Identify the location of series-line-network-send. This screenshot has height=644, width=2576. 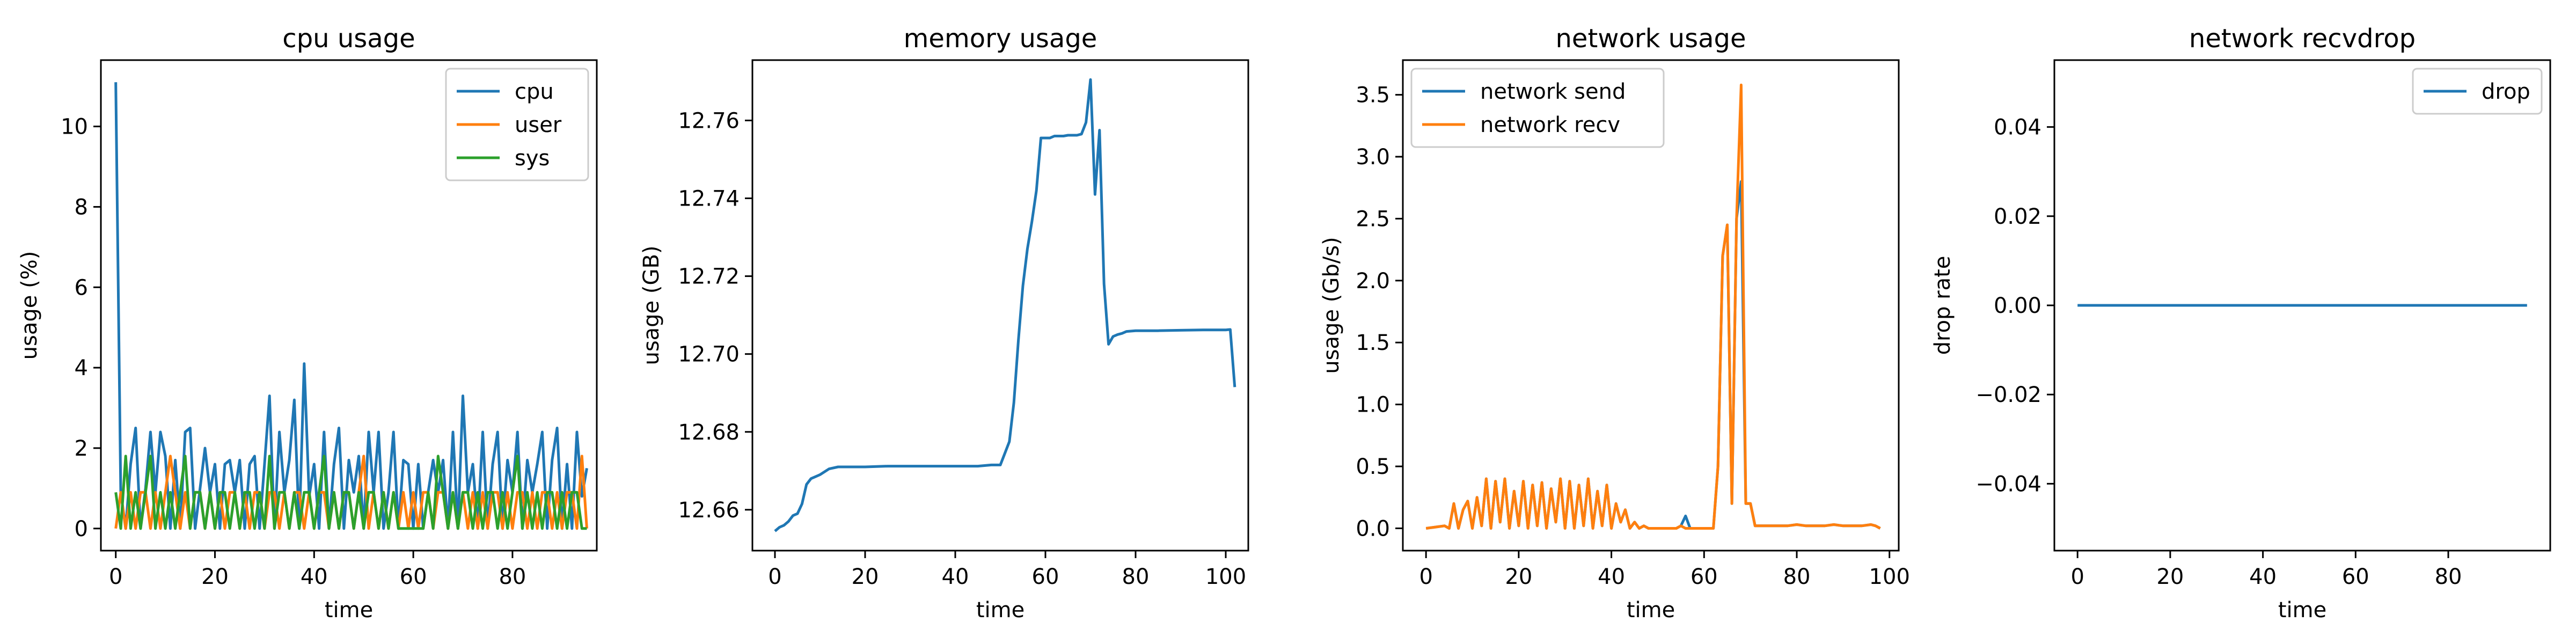
(1653, 355).